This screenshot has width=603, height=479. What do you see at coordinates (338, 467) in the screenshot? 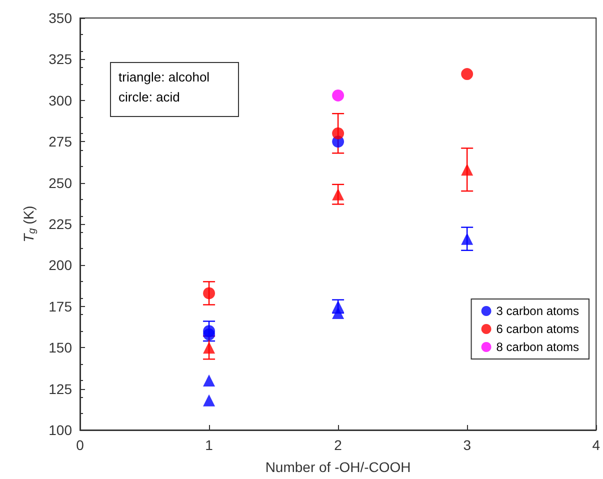
I see `x-axis-title: Number of -OH/-COOH` at bounding box center [338, 467].